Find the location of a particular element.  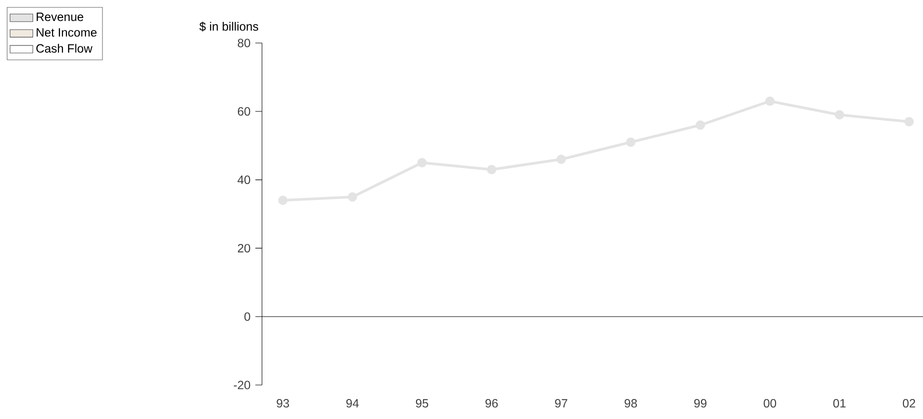

x-tick-label: 97 is located at coordinates (561, 403).